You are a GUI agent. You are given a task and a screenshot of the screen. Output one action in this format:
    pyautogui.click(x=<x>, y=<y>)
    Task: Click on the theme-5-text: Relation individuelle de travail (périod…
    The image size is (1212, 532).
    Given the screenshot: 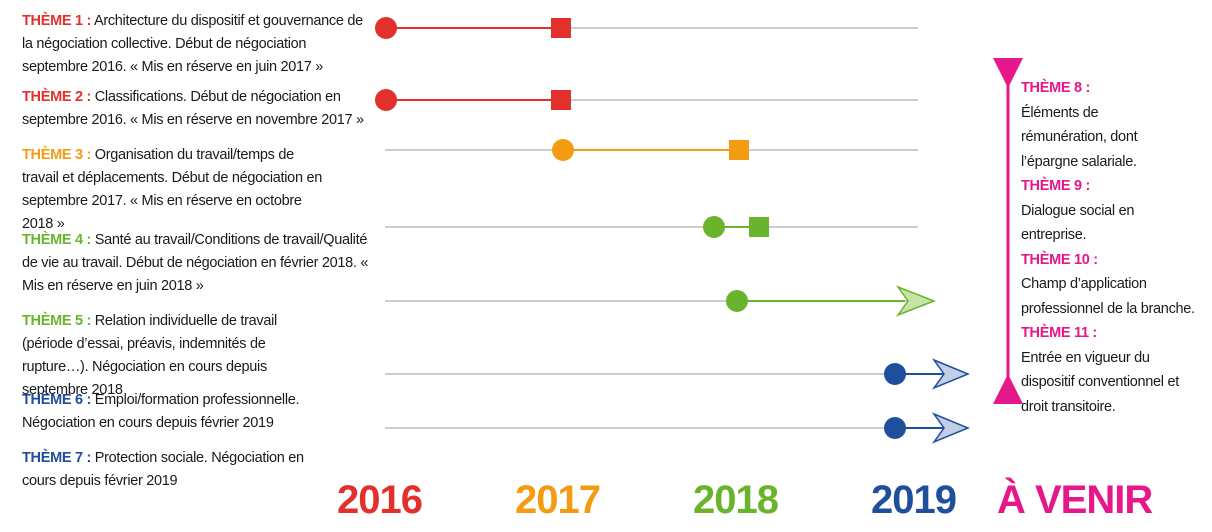 What is the action you would take?
    pyautogui.click(x=149, y=355)
    